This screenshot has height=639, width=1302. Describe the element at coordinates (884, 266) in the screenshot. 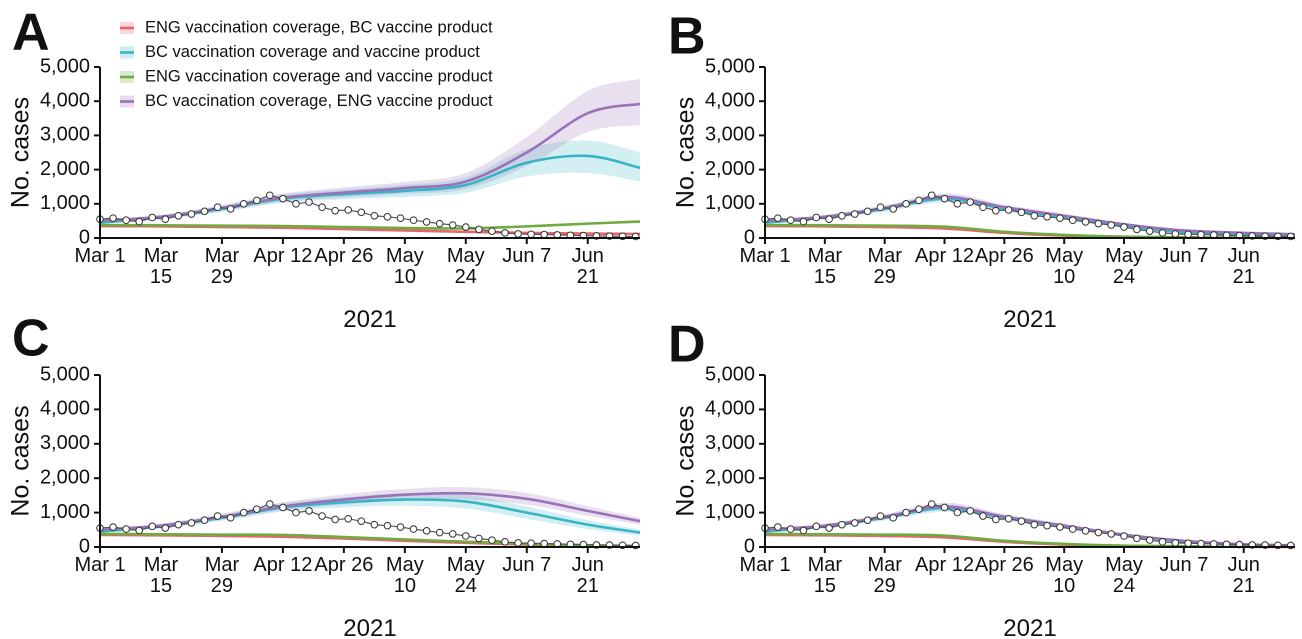

I see `x-tick-label: Mar 29` at that location.